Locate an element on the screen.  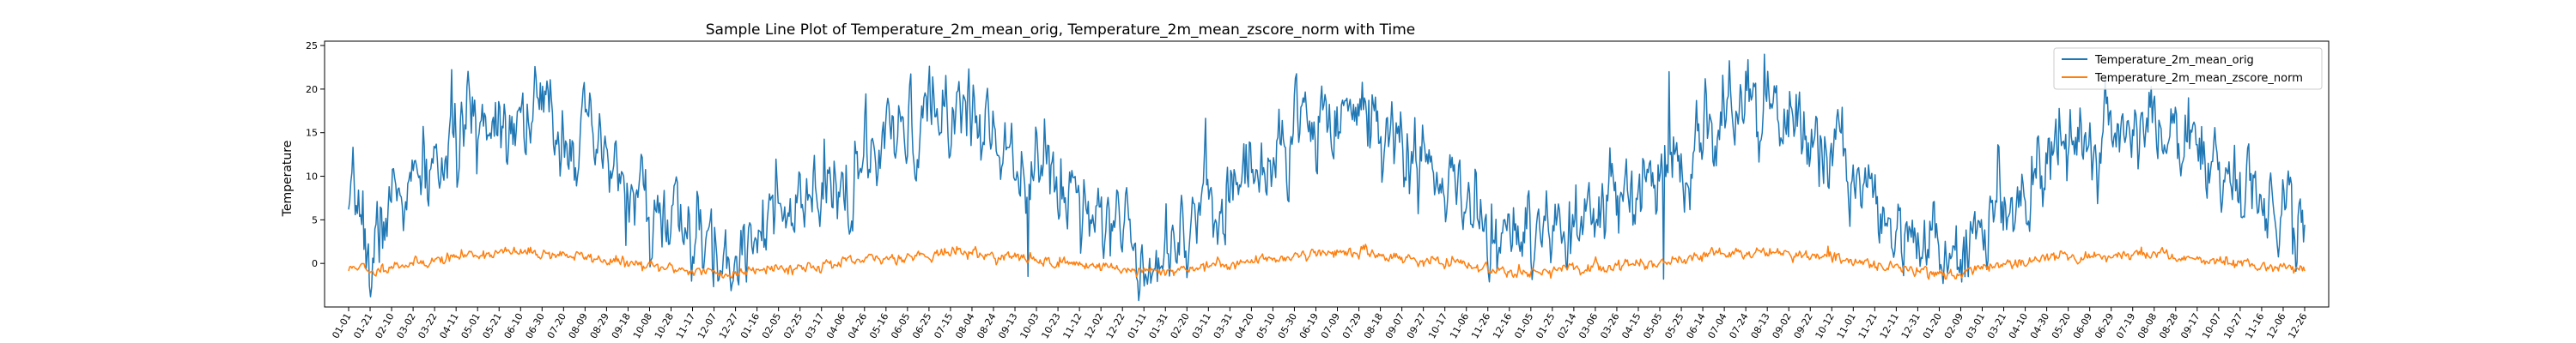
legend-label-orig: Temperature_2m_mean_orig is located at coordinates (2174, 61).